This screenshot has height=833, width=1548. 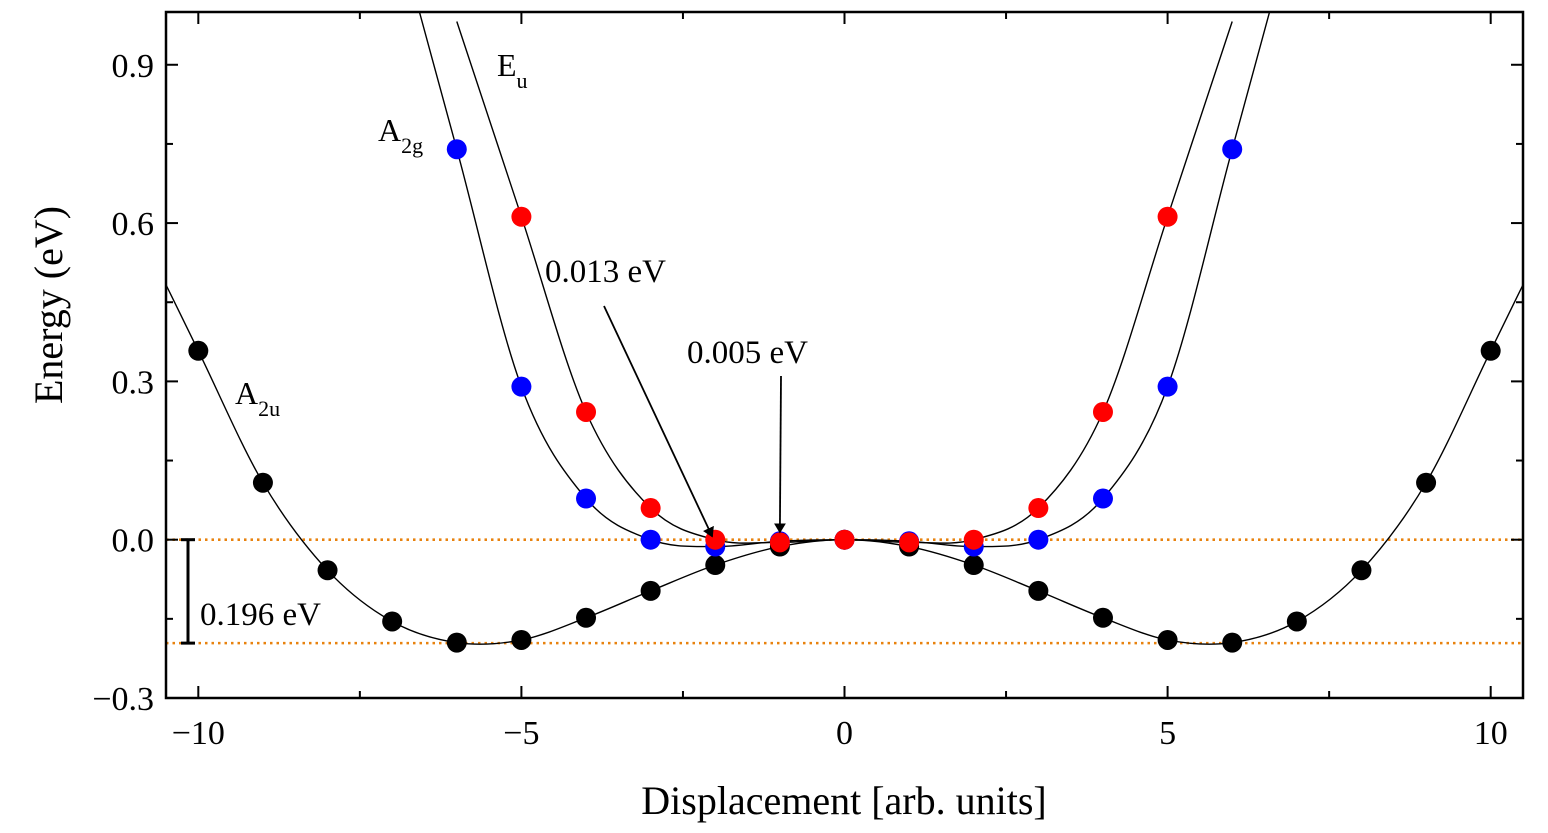 I want to click on y-tick-label: 0.9, so click(x=133, y=66).